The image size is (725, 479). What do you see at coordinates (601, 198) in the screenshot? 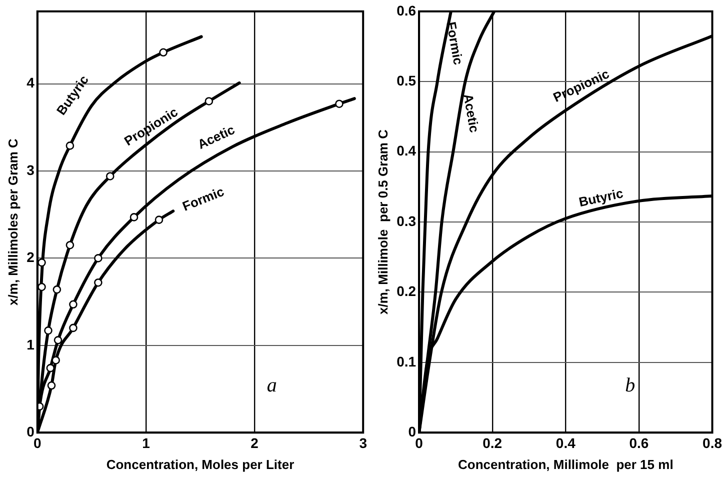
I see `text: Butyric` at bounding box center [601, 198].